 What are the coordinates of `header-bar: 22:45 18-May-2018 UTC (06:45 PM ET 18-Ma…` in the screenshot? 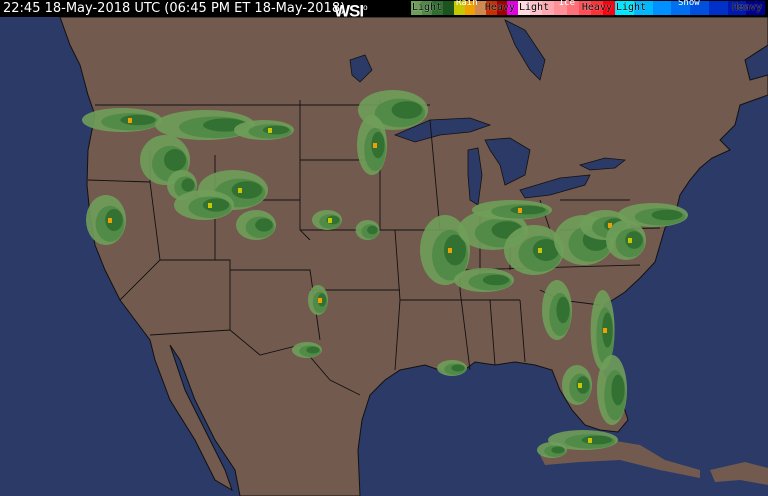 It's located at (384, 10).